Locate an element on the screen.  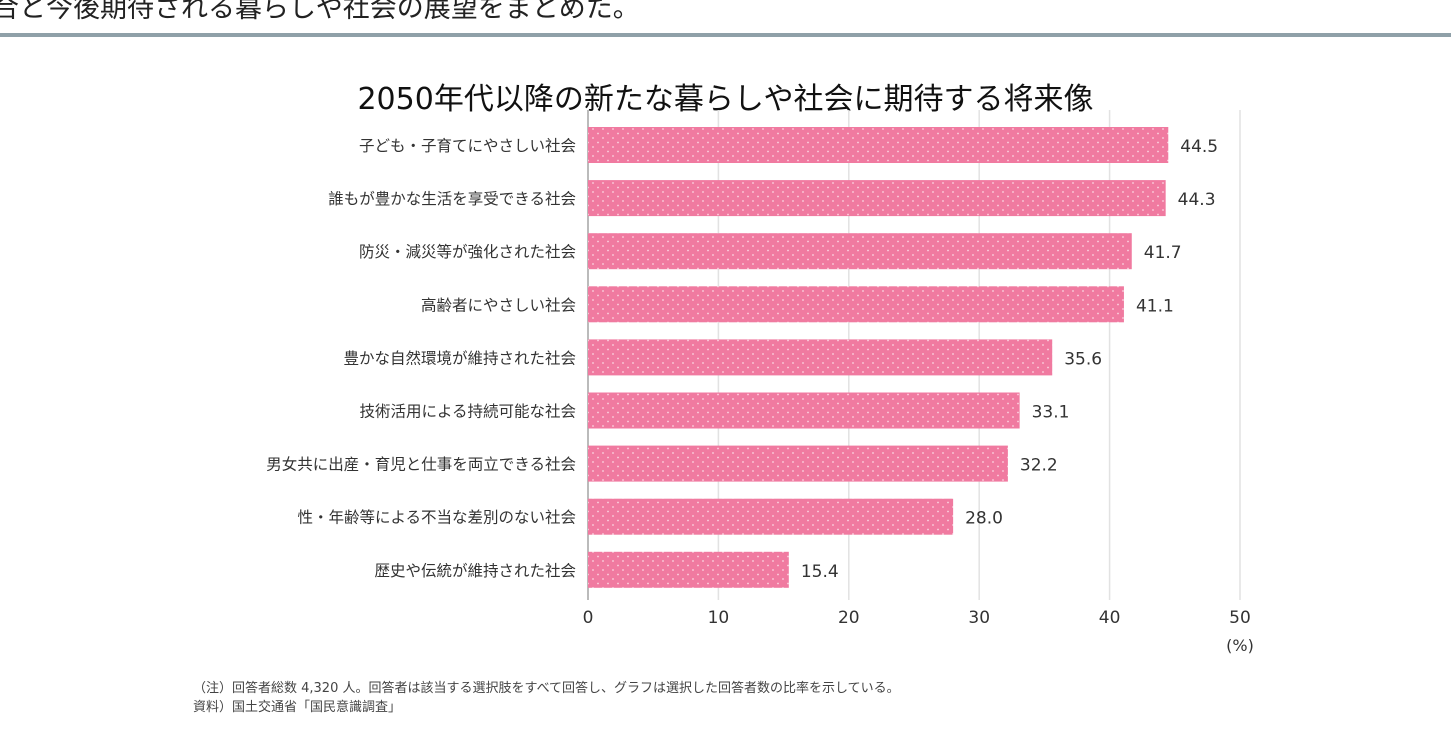
data-label: 28.0 is located at coordinates (984, 519).